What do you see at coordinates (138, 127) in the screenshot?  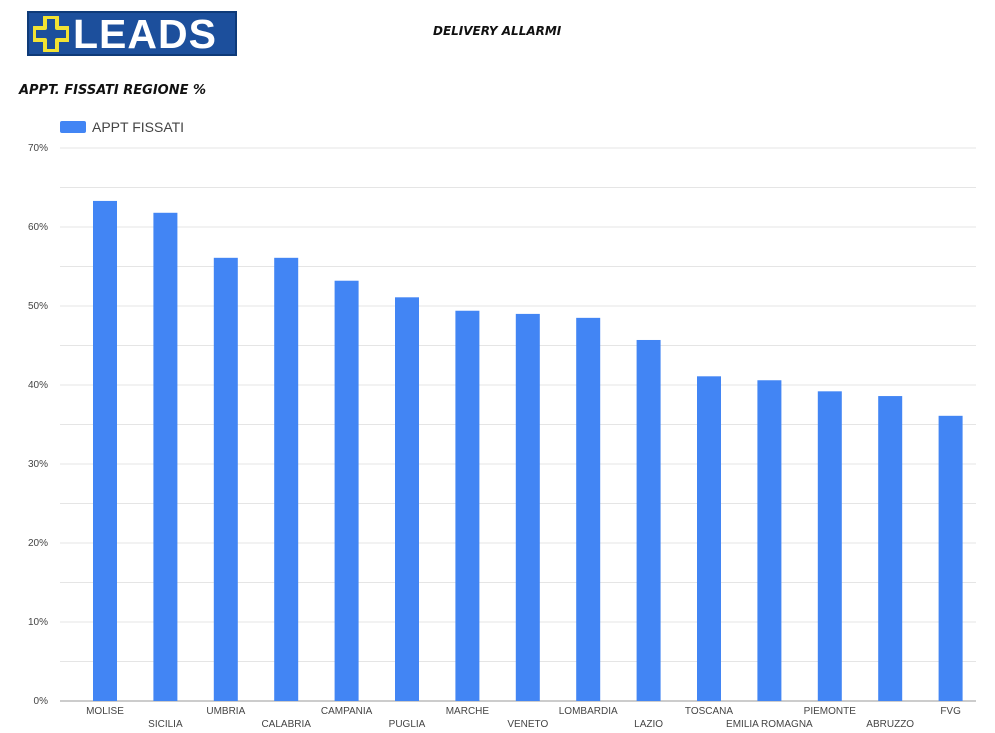 I see `legend-label: APPT FISSATI` at bounding box center [138, 127].